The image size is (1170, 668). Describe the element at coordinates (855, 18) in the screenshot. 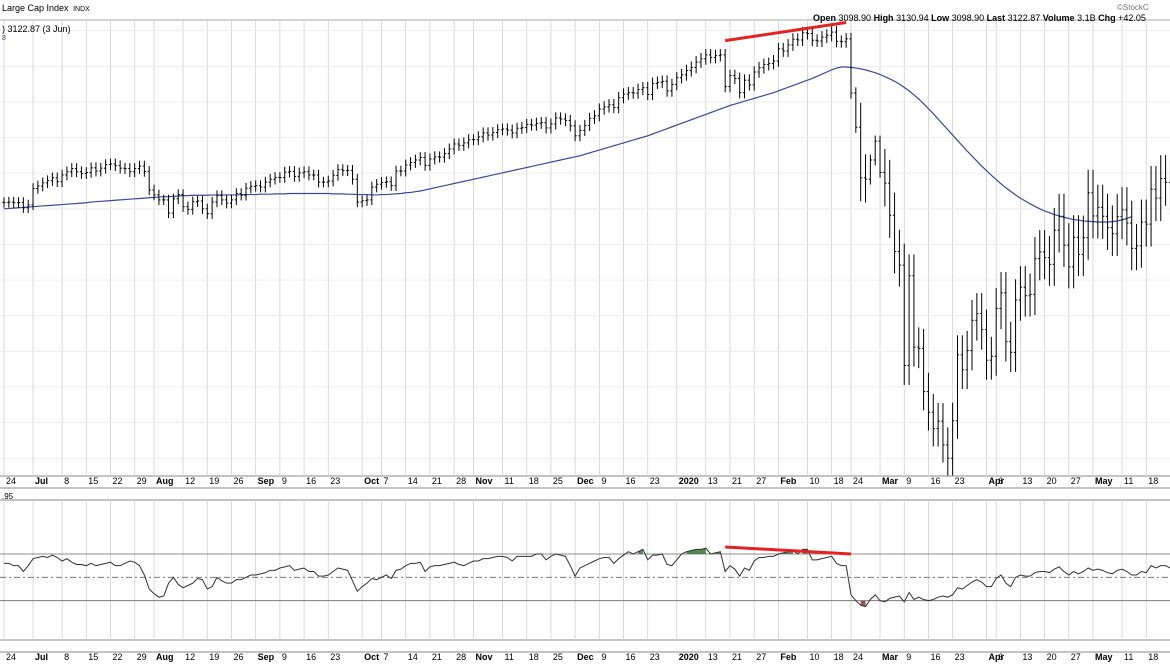

I see `quote-value-open: 3098.90` at that location.